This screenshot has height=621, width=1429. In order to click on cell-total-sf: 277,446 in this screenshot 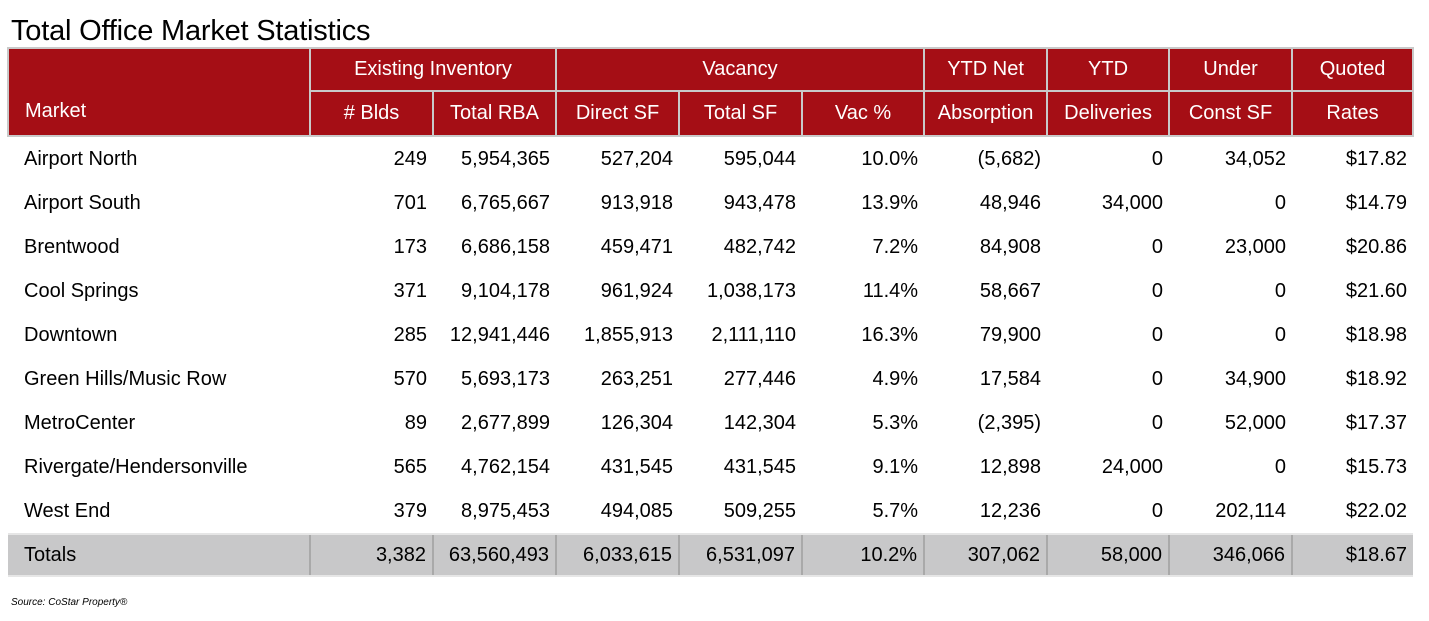, I will do `click(760, 378)`.